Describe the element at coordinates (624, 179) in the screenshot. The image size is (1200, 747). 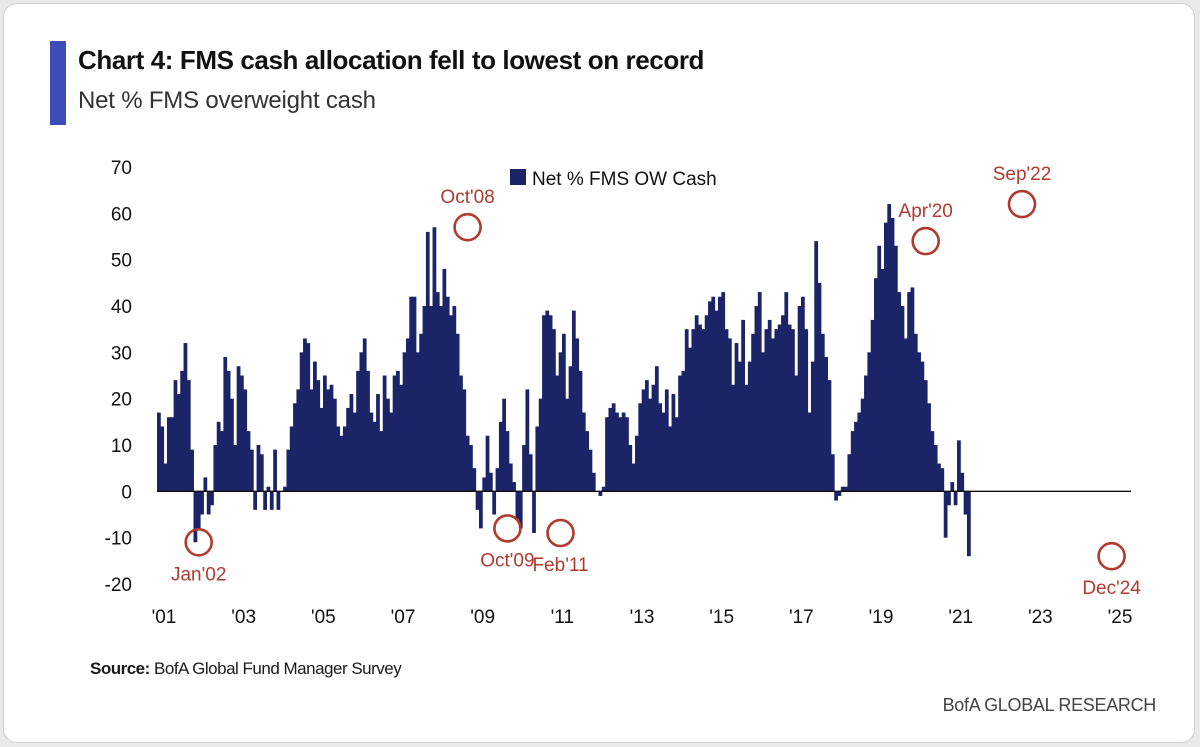
I see `legend-label: Net % FMS OW Cash` at that location.